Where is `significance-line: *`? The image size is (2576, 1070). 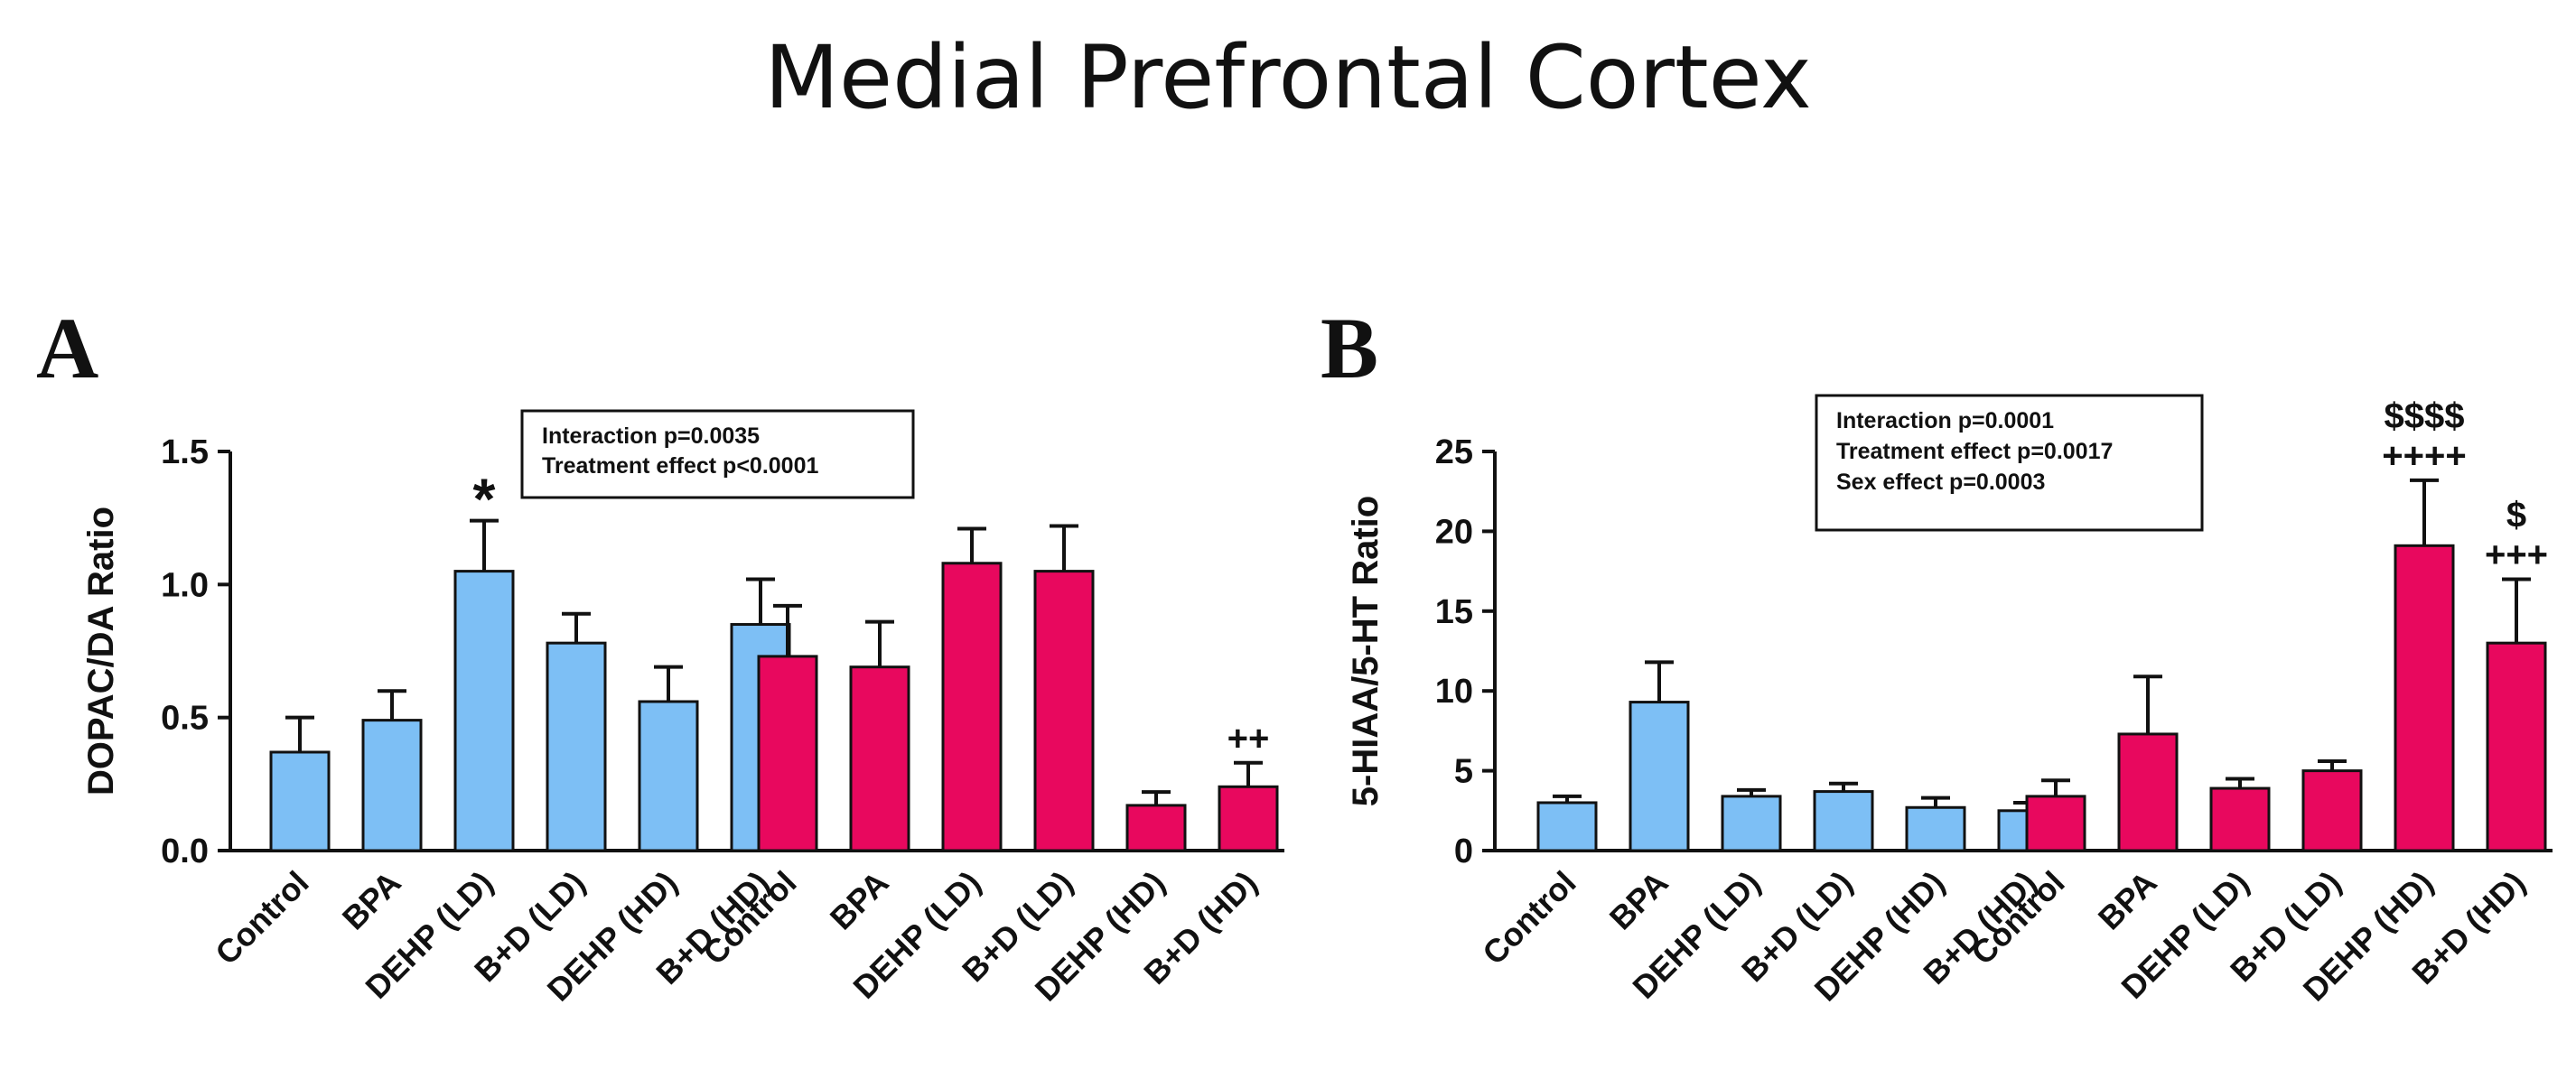 significance-line: * is located at coordinates (485, 499).